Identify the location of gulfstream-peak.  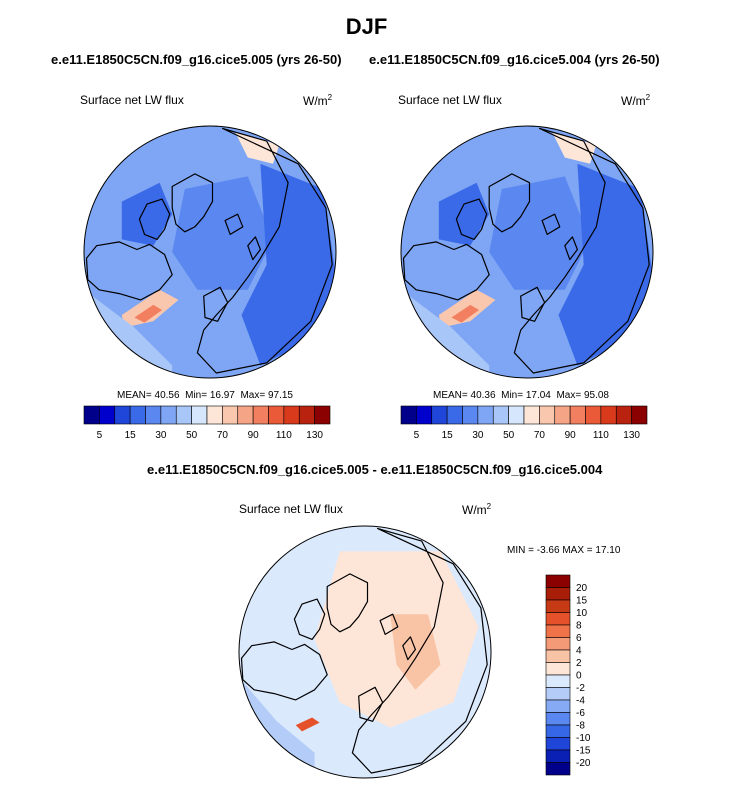
(148, 313).